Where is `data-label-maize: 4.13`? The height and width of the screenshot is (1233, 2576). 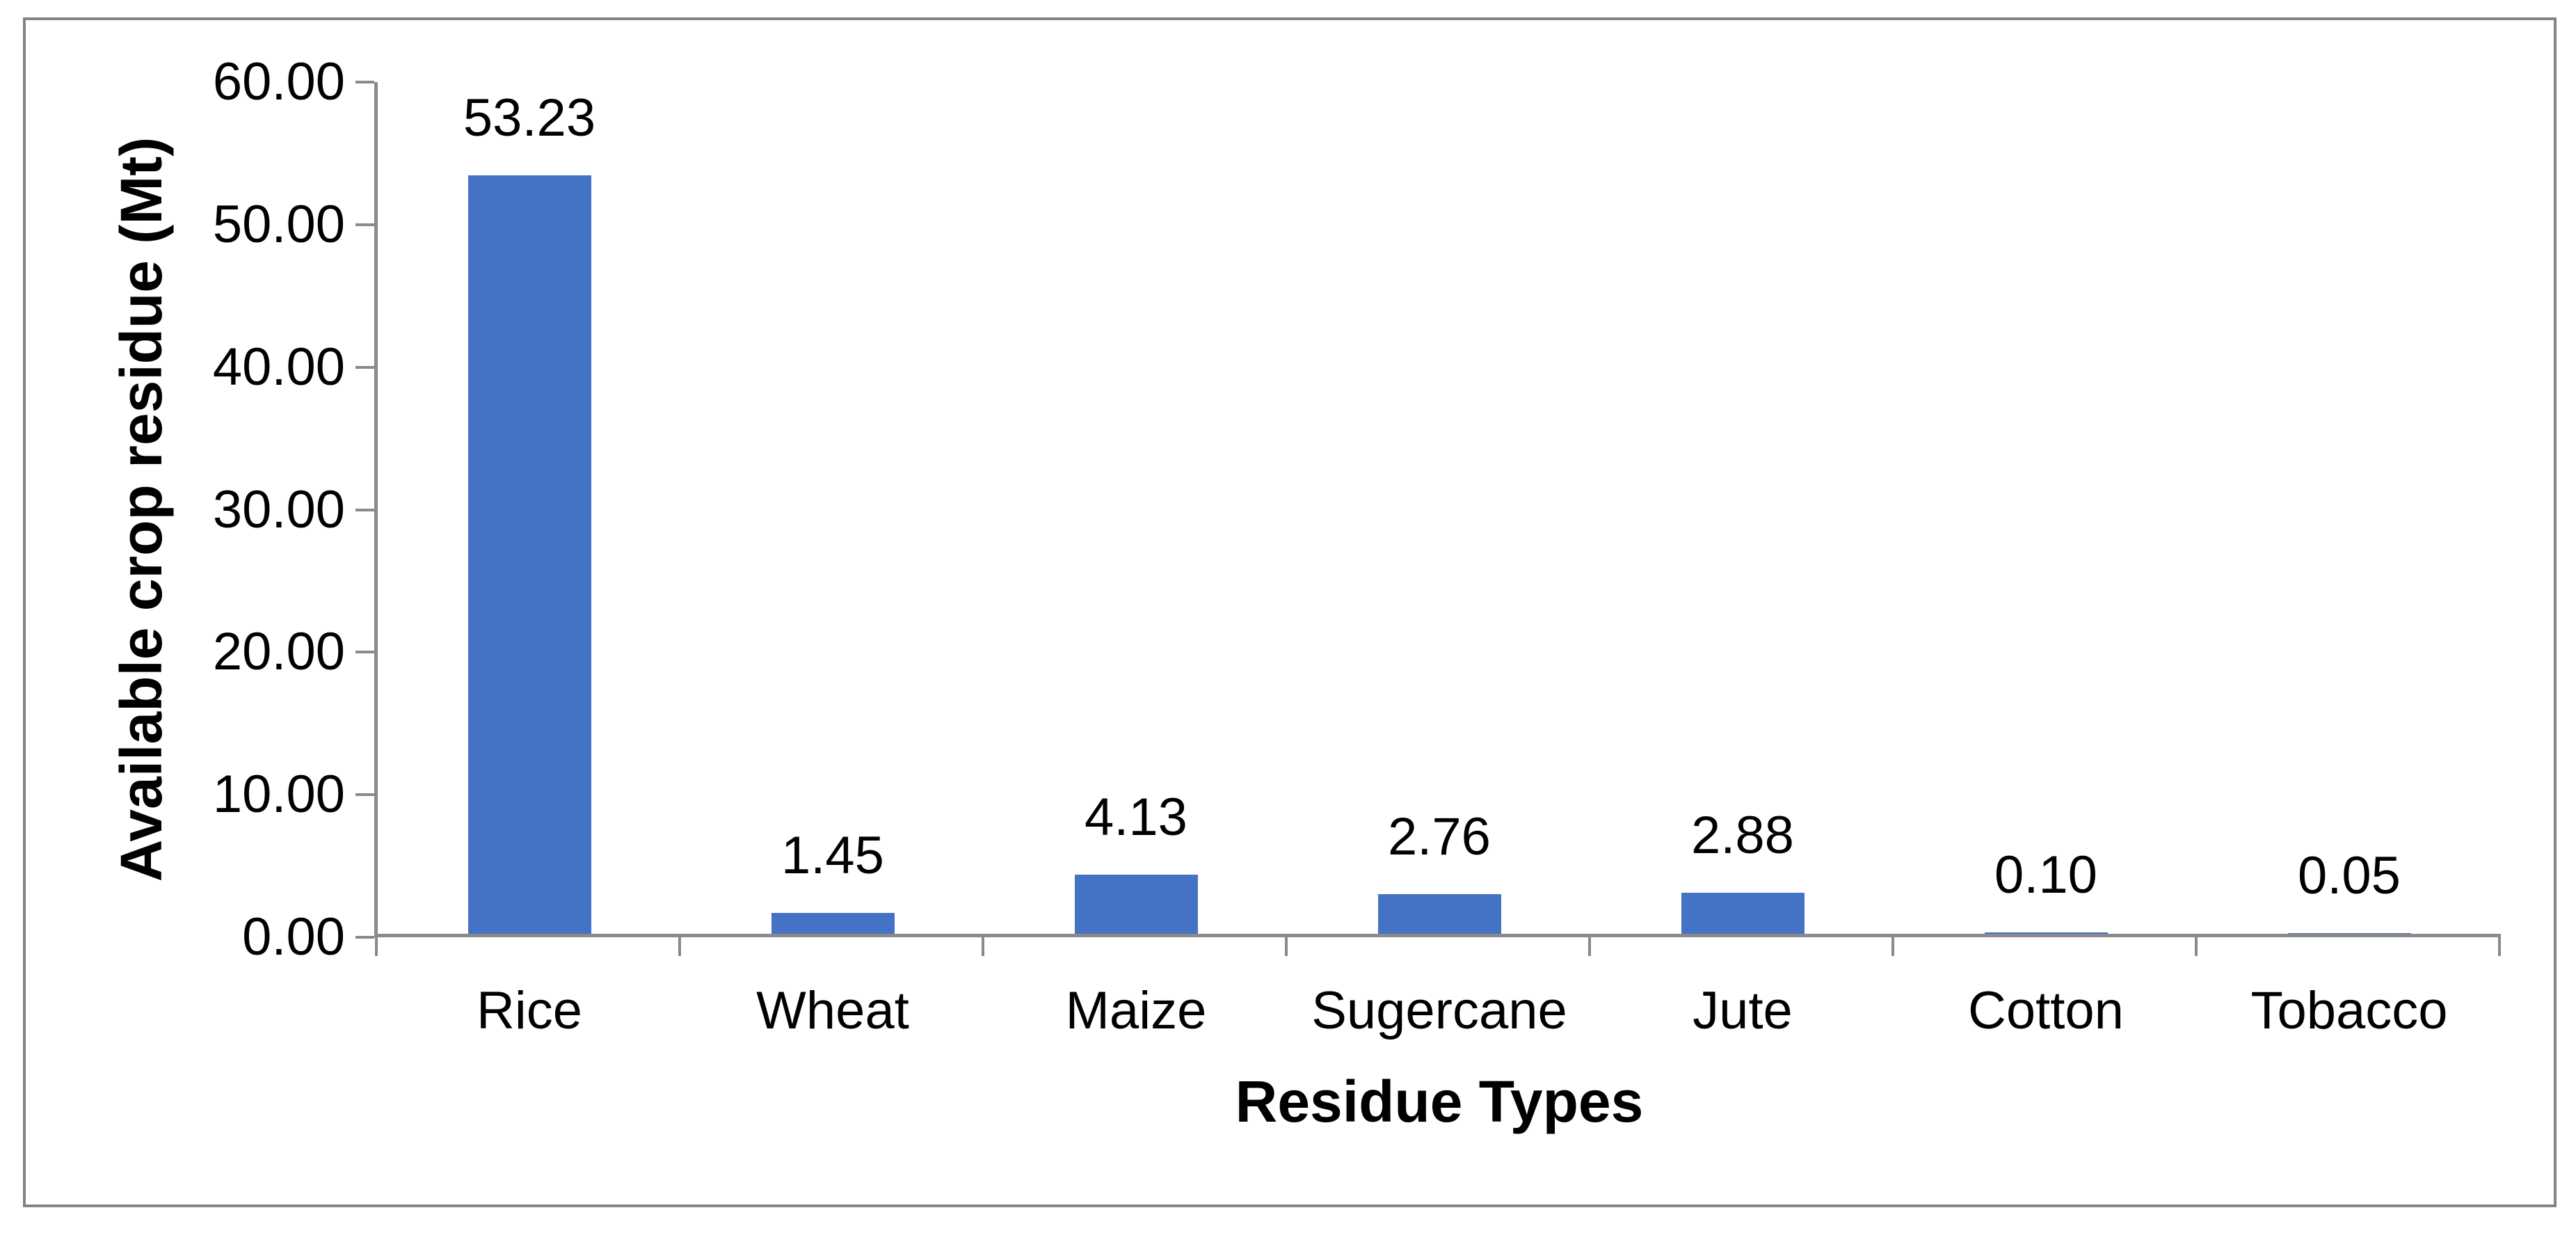 data-label-maize: 4.13 is located at coordinates (1136, 817).